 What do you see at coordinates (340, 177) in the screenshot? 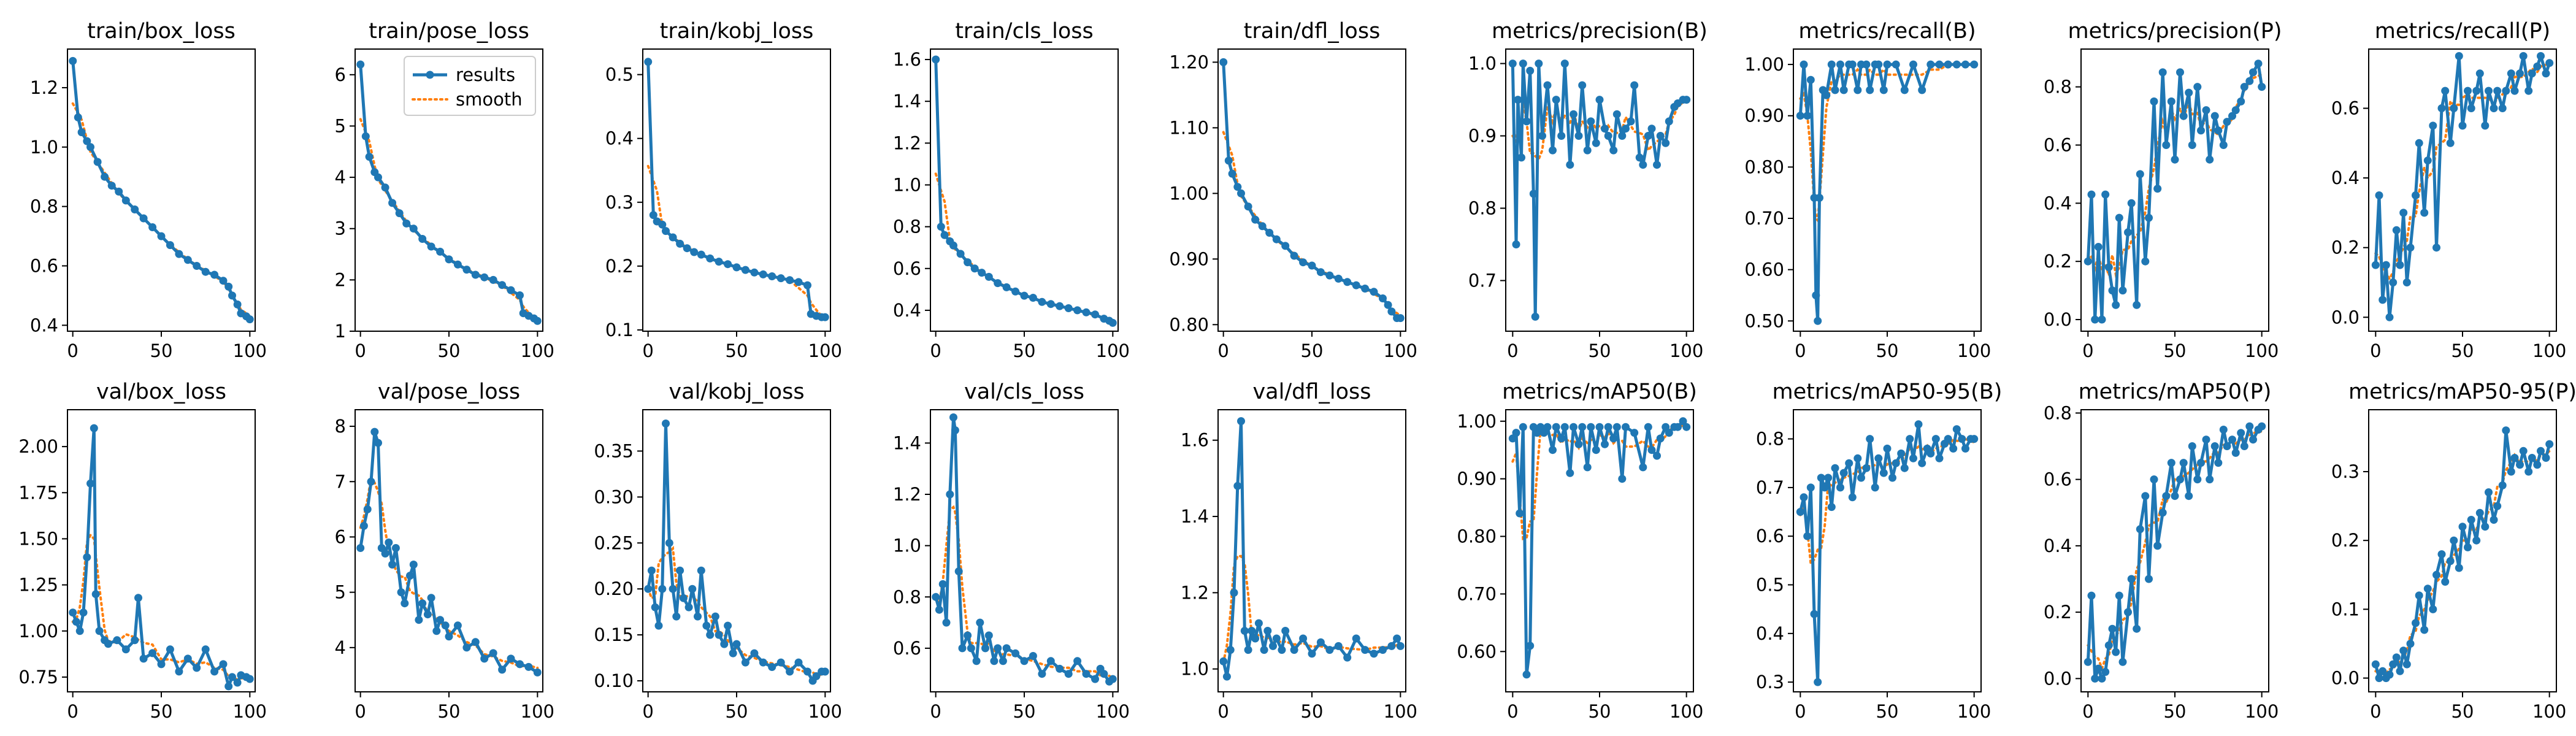
I see `y-tick-label: 4` at bounding box center [340, 177].